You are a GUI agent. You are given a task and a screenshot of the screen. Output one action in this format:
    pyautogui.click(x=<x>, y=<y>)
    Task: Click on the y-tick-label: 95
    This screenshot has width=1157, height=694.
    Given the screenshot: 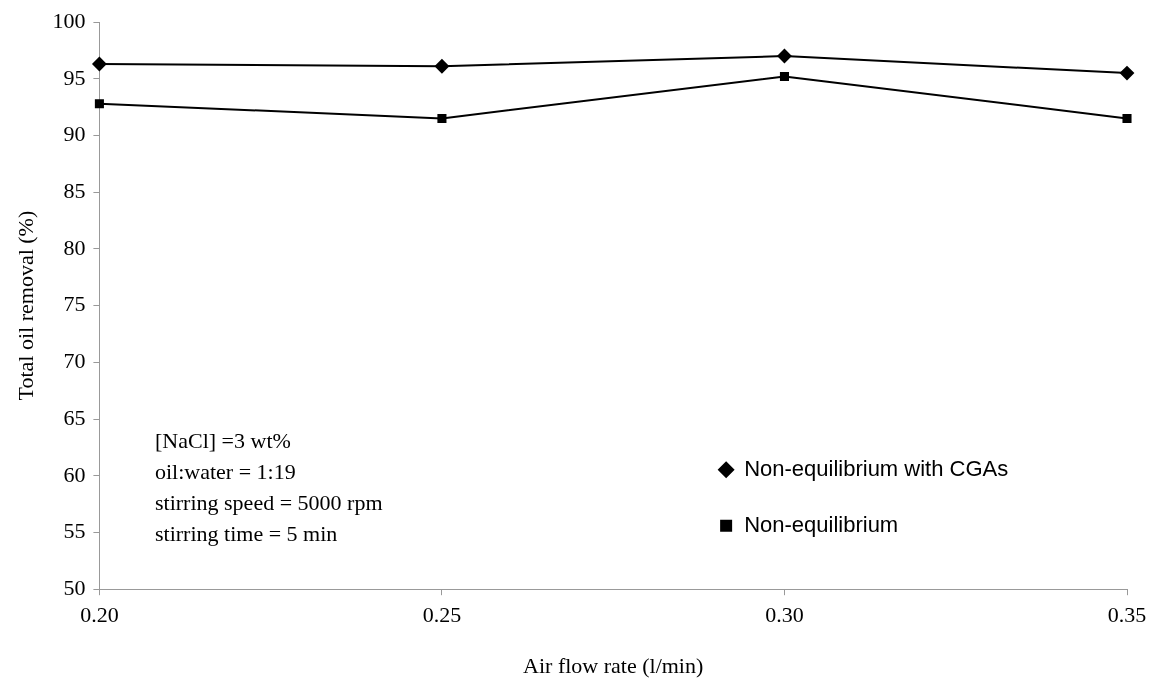 What is the action you would take?
    pyautogui.click(x=74, y=77)
    